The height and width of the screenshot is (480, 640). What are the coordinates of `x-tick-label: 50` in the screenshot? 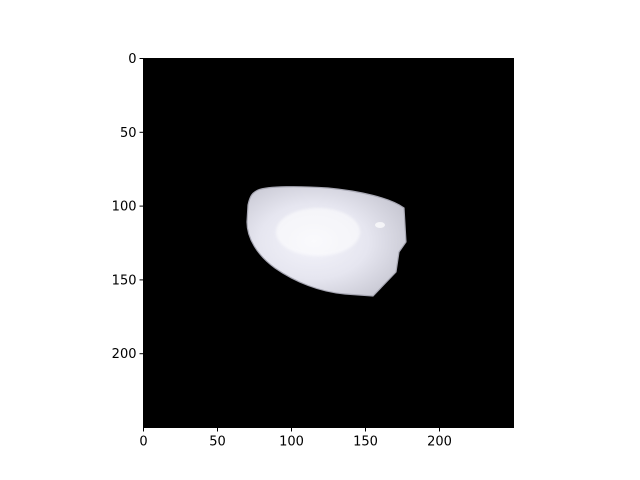 It's located at (217, 442).